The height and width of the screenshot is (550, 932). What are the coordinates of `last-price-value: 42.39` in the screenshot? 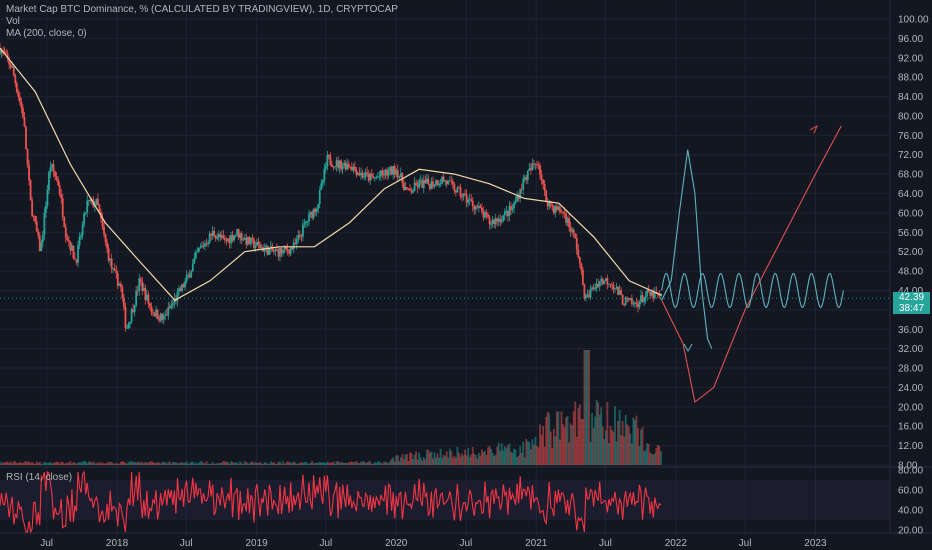 It's located at (911, 297).